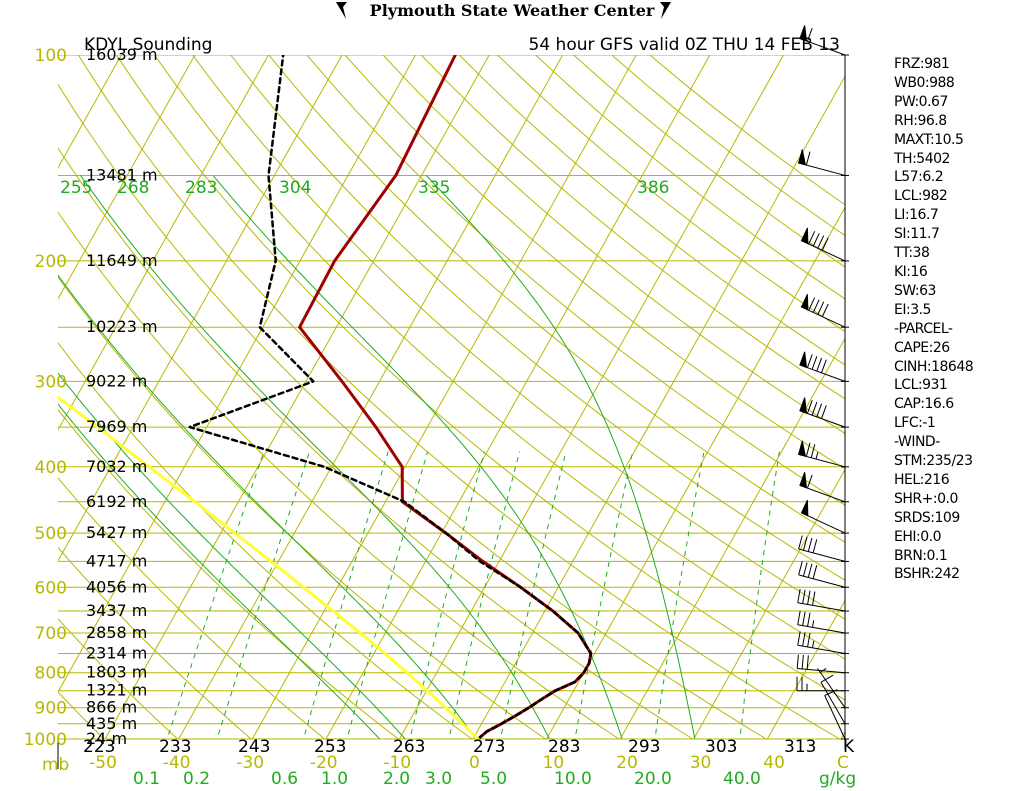  Describe the element at coordinates (933, 461) in the screenshot. I see `index-item: STM:235/23` at that location.